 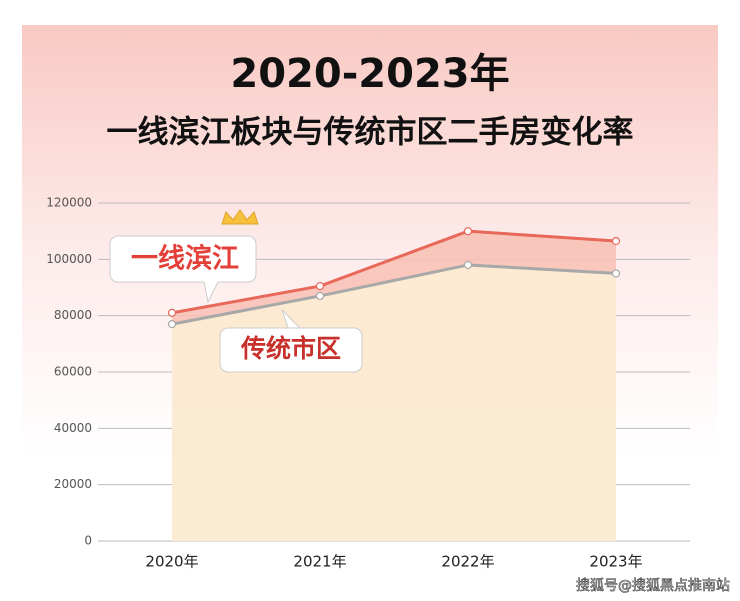 What do you see at coordinates (370, 133) in the screenshot?
I see `chart-subtitle: 一线滨江板块与传统市区二手房变化率` at bounding box center [370, 133].